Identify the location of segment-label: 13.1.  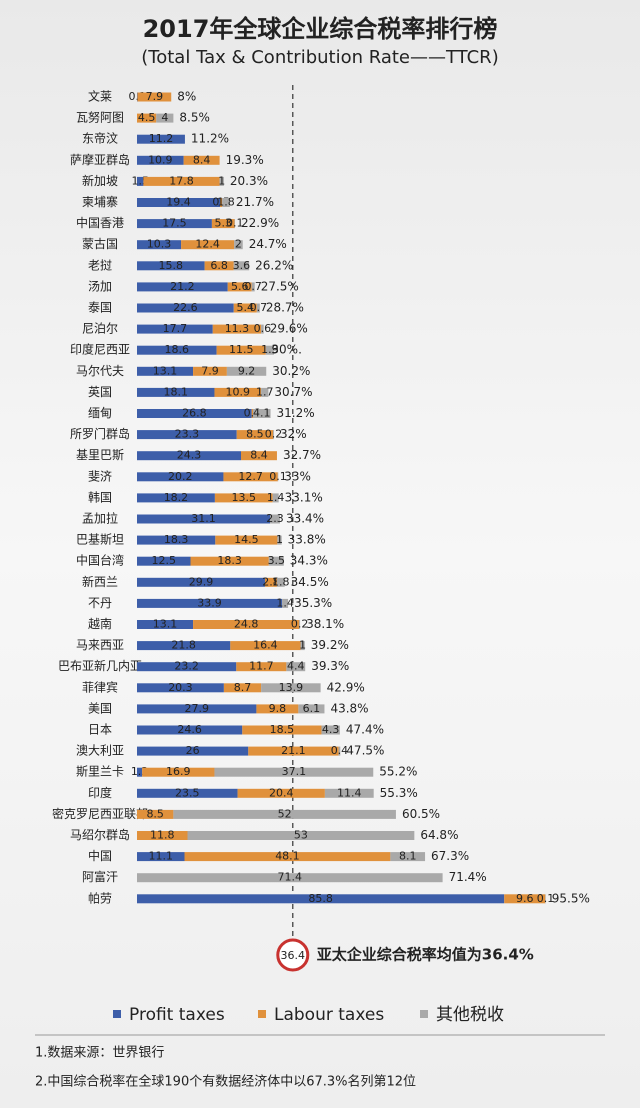
(165, 624).